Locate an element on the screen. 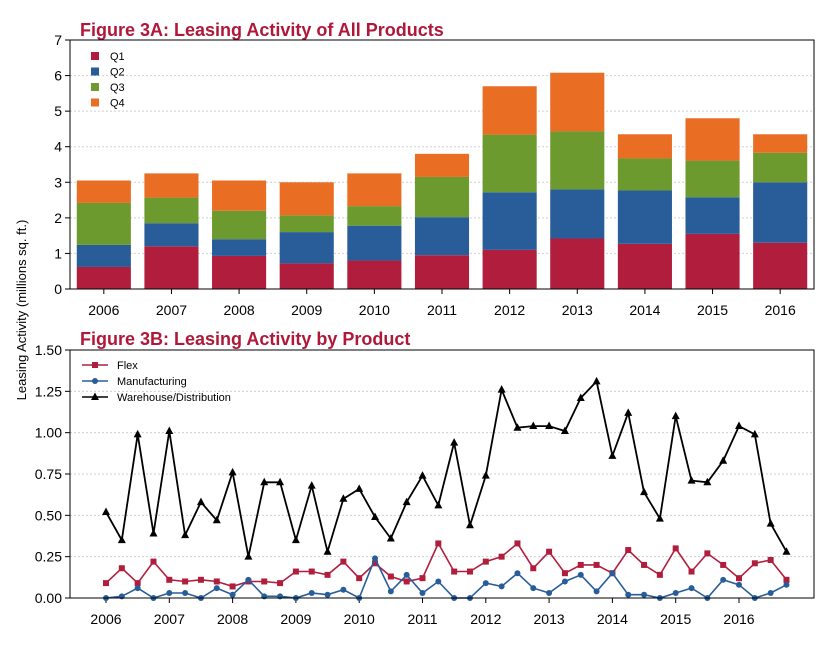 The width and height of the screenshot is (836, 657). bar-q2-2012 is located at coordinates (509, 221).